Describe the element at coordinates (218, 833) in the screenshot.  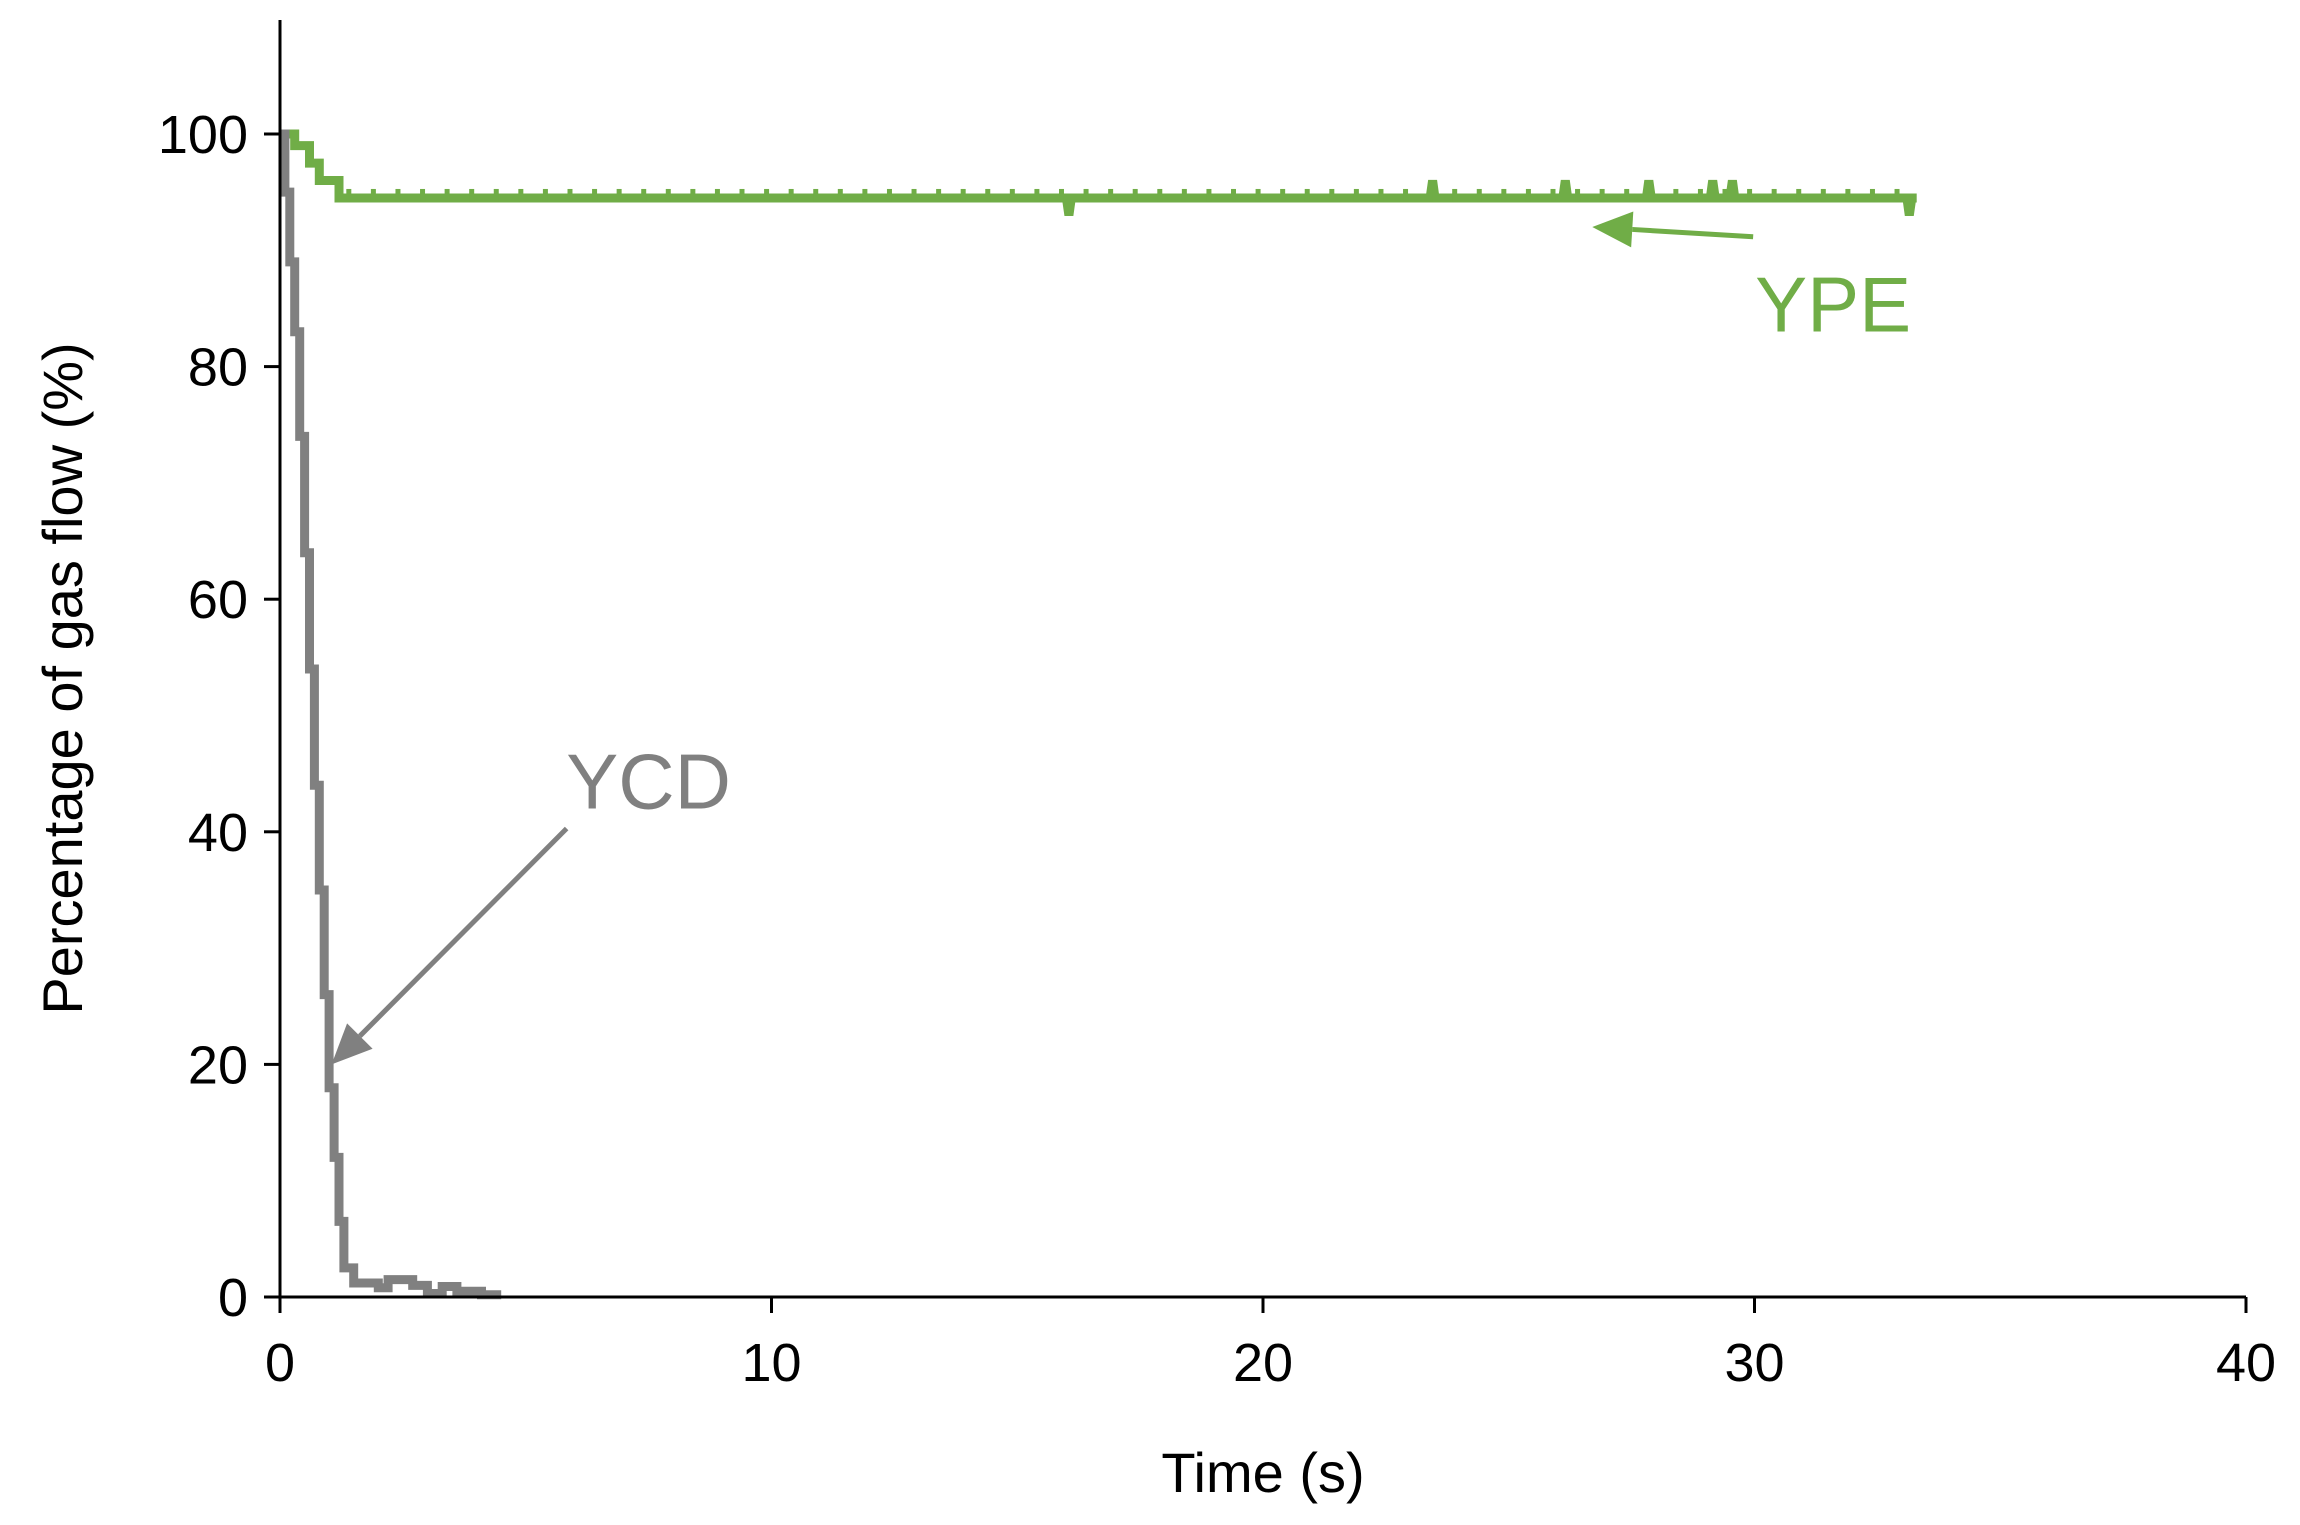
I see `y-tick-label: 40` at that location.